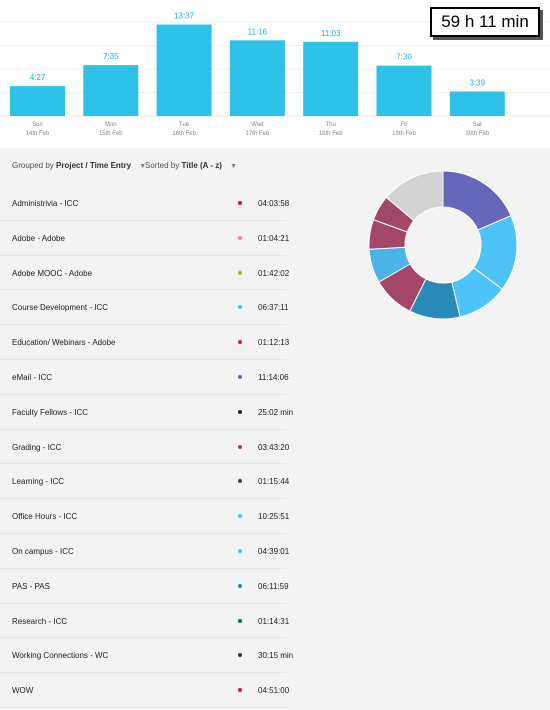  What do you see at coordinates (276, 656) in the screenshot?
I see `entry-duration: 30:15 min` at bounding box center [276, 656].